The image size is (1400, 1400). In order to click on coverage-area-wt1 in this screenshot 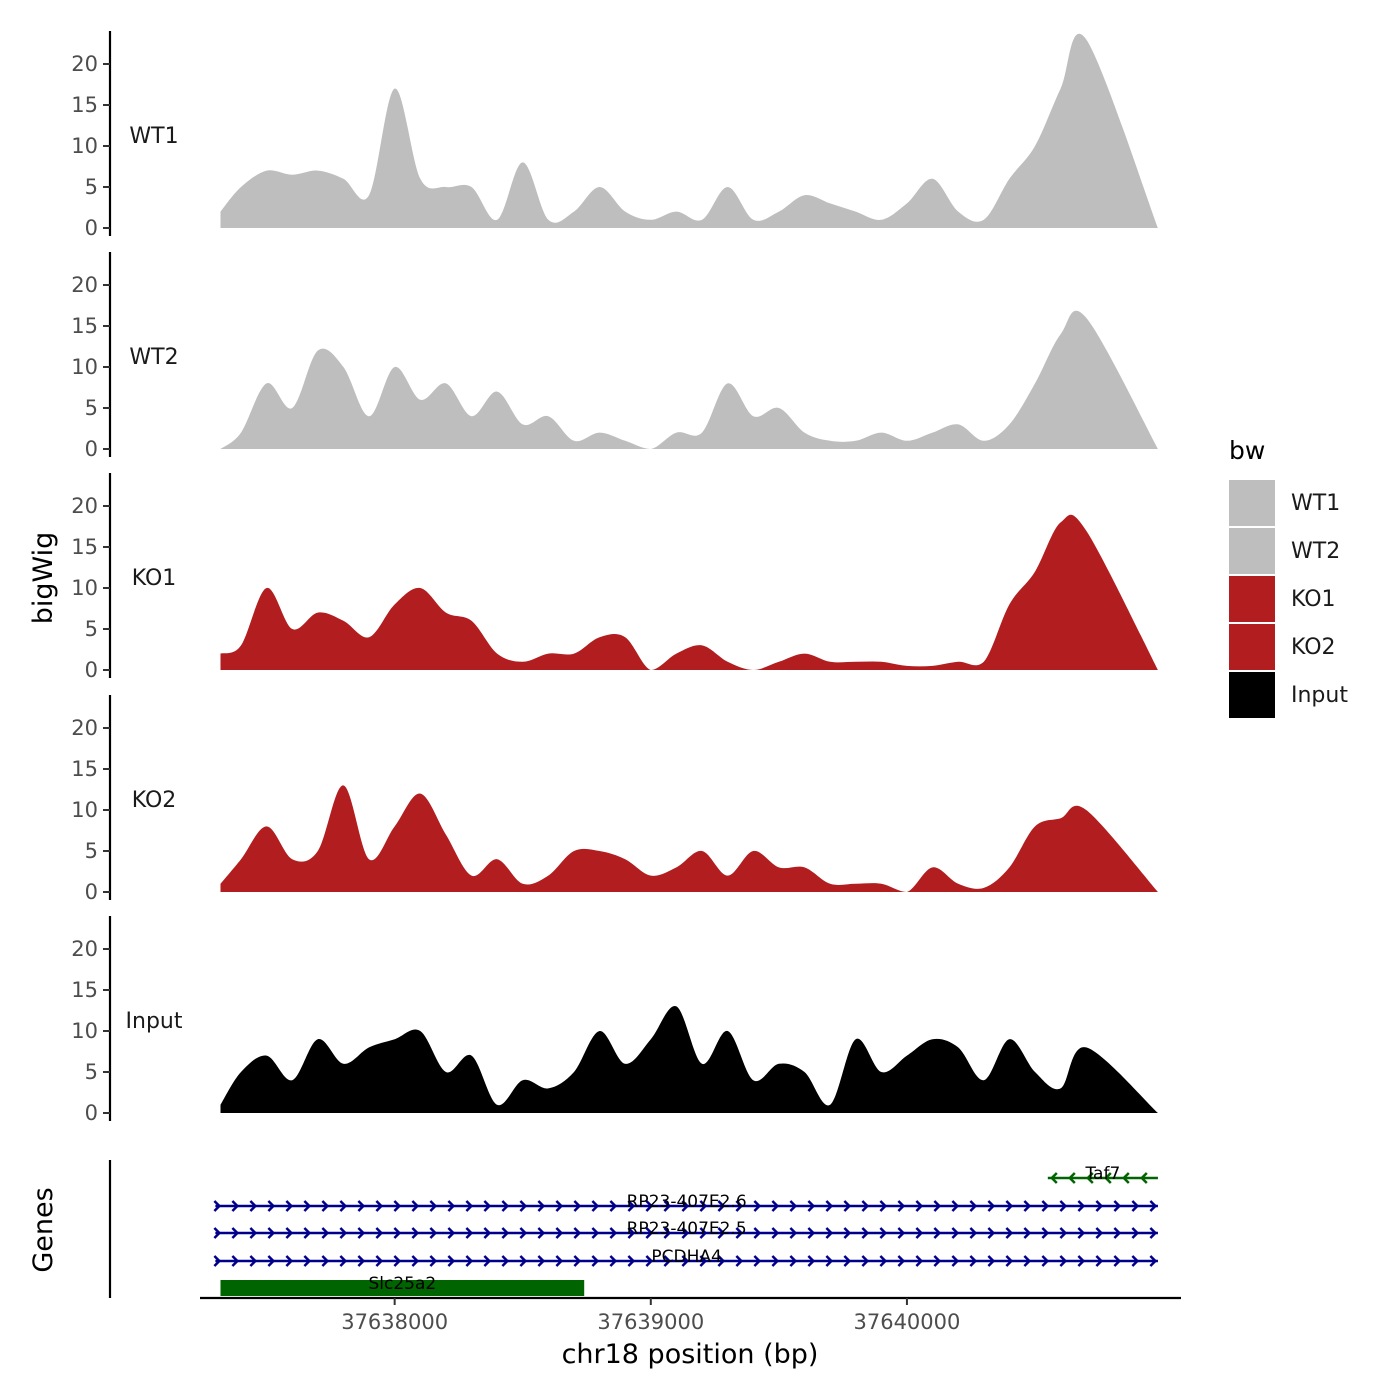, I will do `click(689, 130)`.